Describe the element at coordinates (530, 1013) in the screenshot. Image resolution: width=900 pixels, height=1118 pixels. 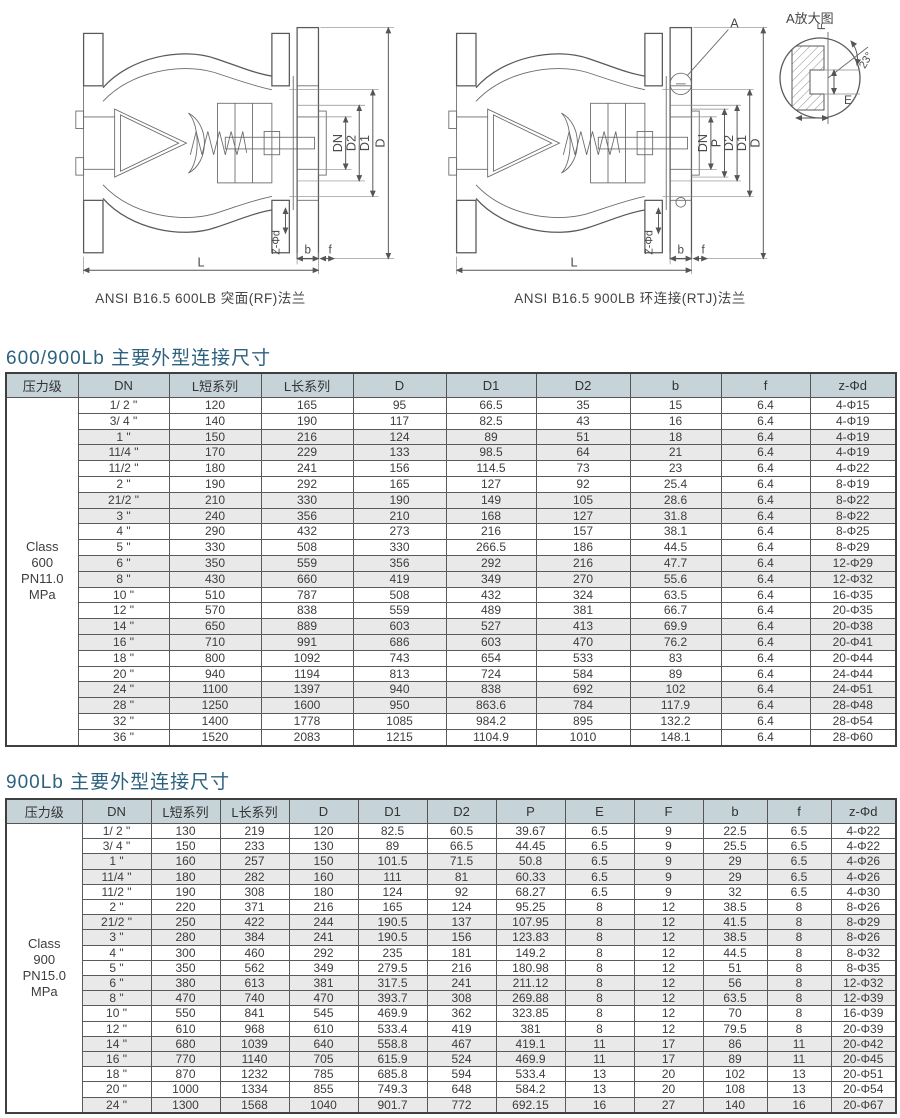
I see `table-cell: 323.85` at that location.